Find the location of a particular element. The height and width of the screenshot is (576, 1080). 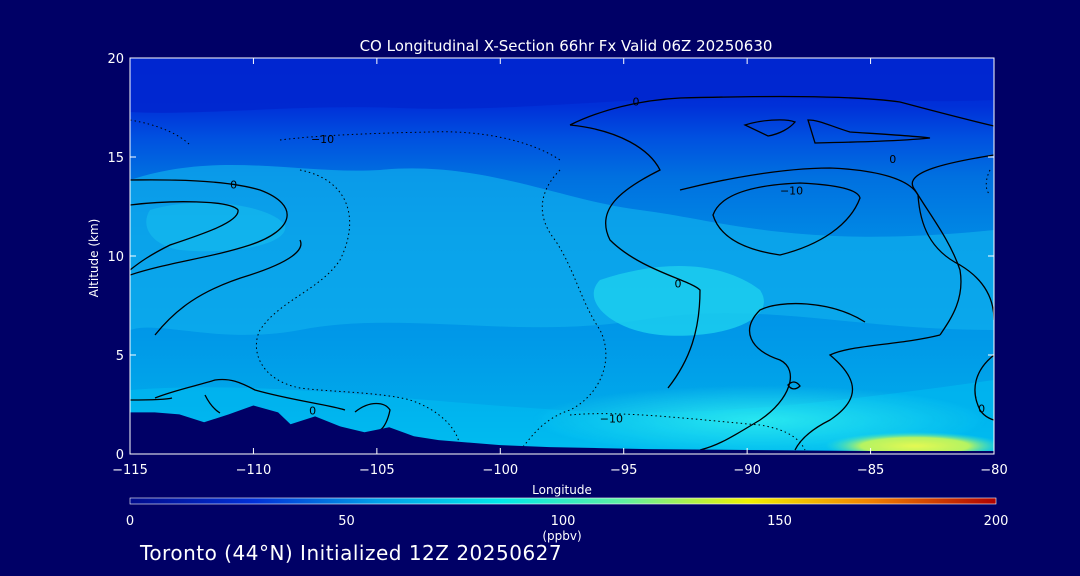

x-tick-label: −80 is located at coordinates (993, 470).